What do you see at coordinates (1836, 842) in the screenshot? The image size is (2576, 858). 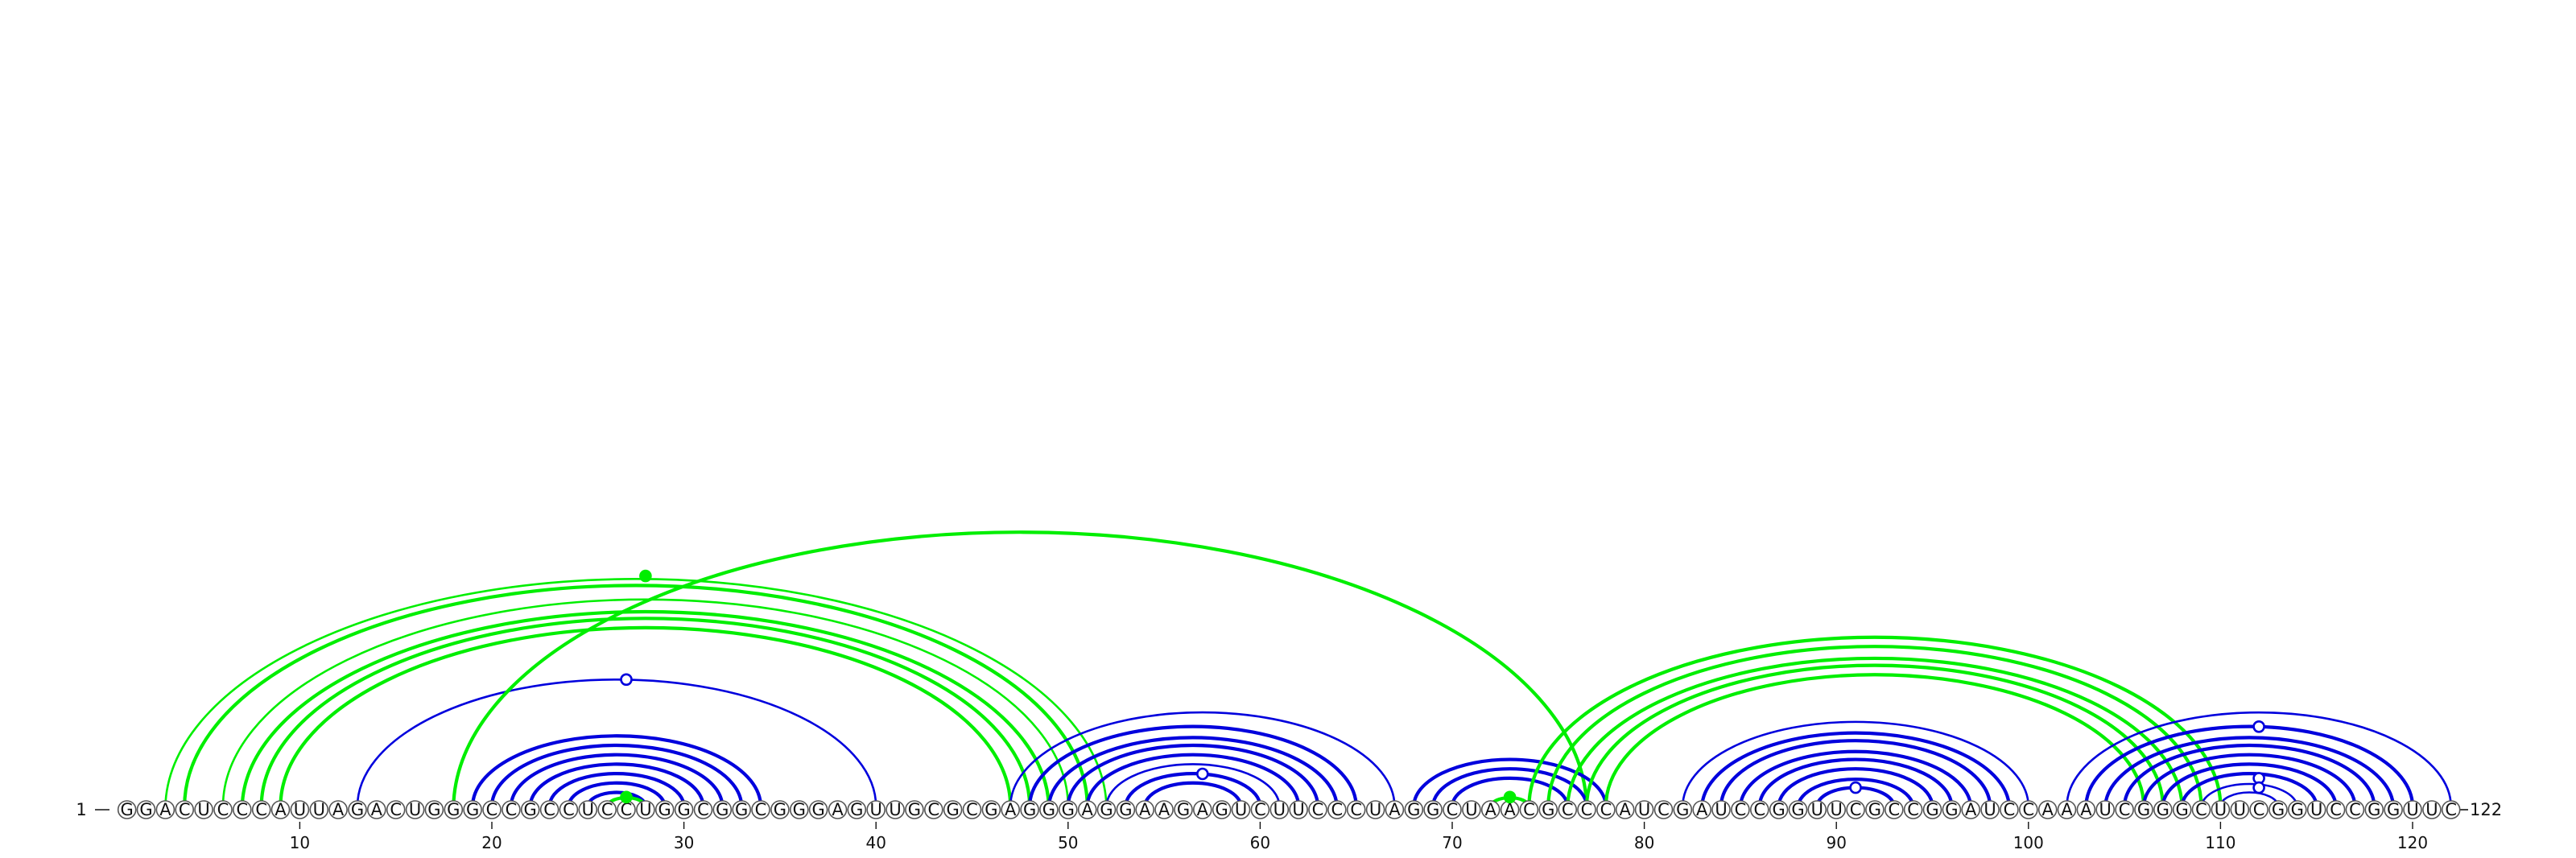 I see `tick-label-90: 90` at bounding box center [1836, 842].